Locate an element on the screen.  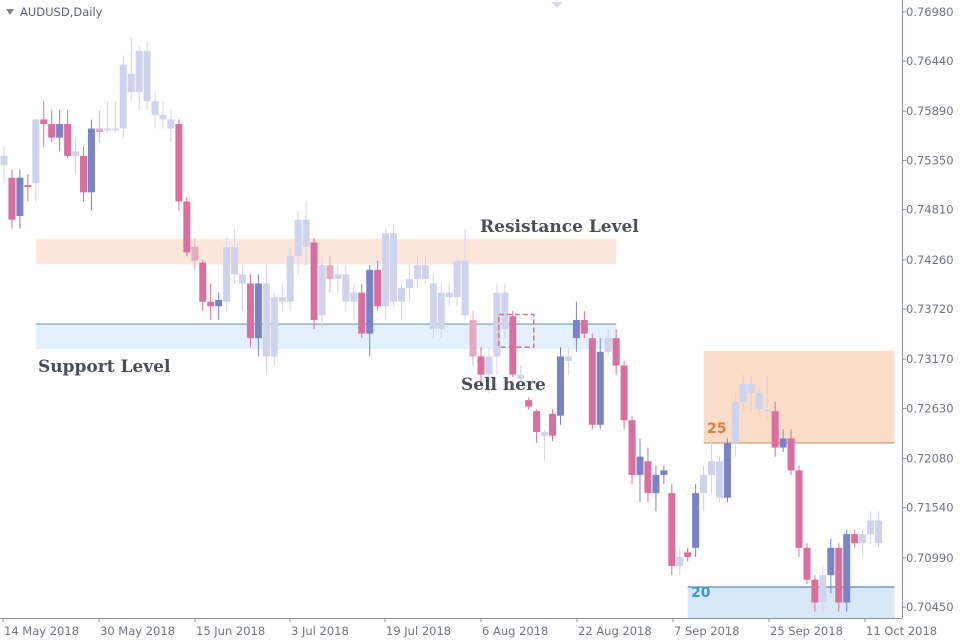
resistance-label: Resistance Level is located at coordinates (559, 227).